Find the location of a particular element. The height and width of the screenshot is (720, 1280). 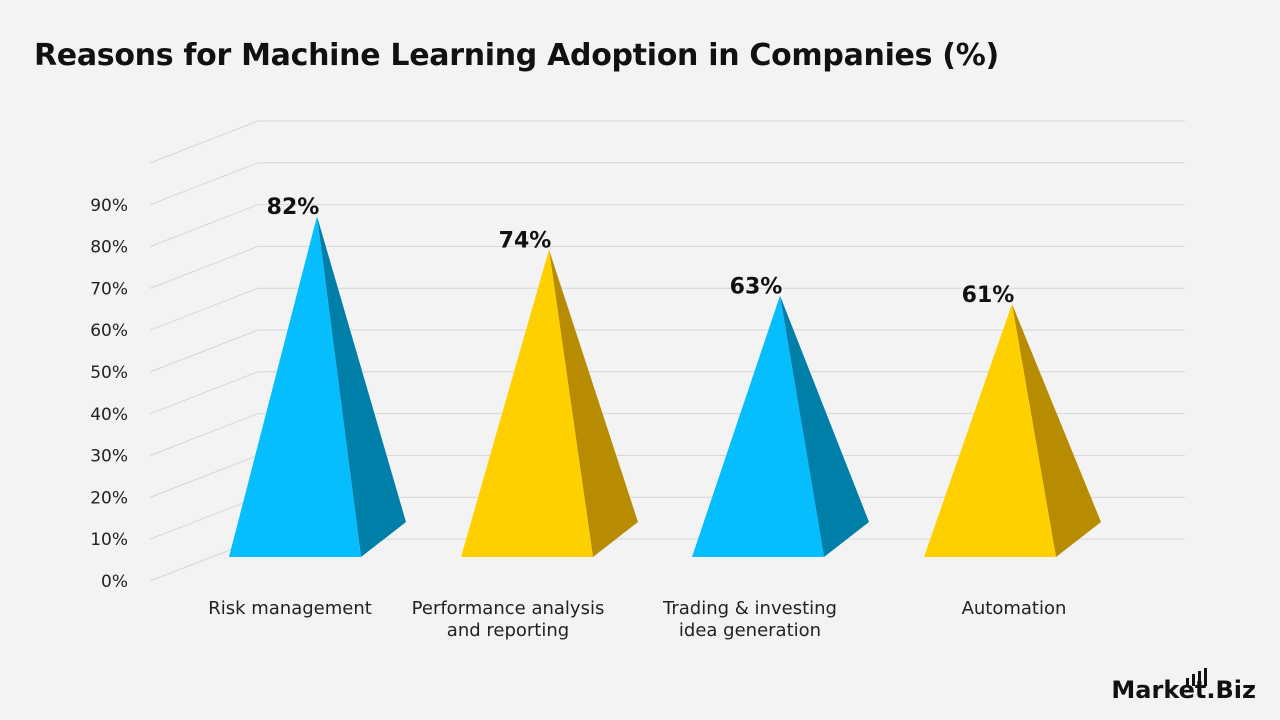

category-label-4: Automation is located at coordinates (1014, 608).